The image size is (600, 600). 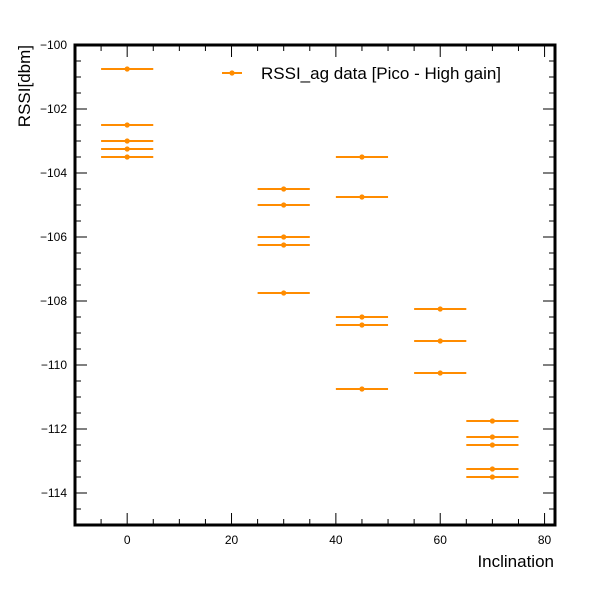 What do you see at coordinates (381, 73) in the screenshot?
I see `legend-entry-label: RSSI_ag data [Pico - High gain]` at bounding box center [381, 73].